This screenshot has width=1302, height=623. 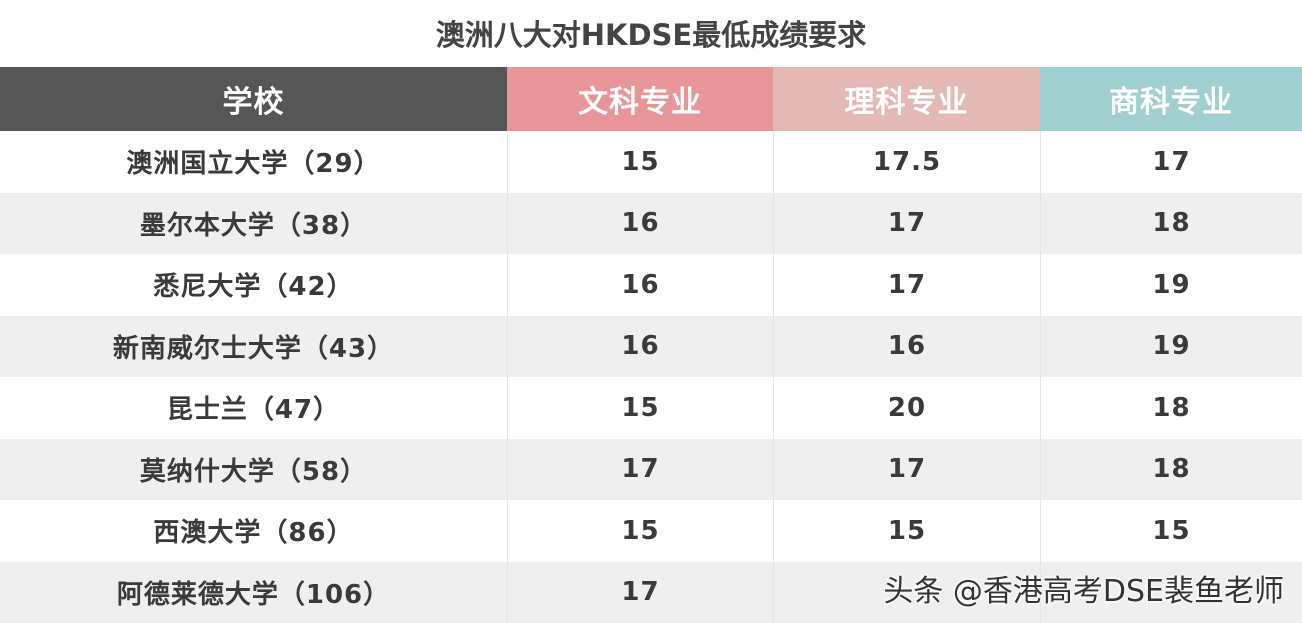 What do you see at coordinates (253, 347) in the screenshot?
I see `school-cell: 新南威尔士大学（43）` at bounding box center [253, 347].